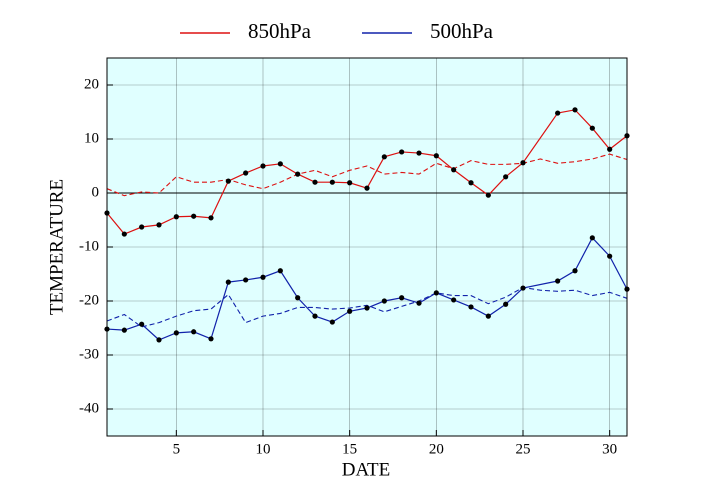 The height and width of the screenshot is (496, 702). What do you see at coordinates (263, 449) in the screenshot?
I see `x-tick-label: 10` at bounding box center [263, 449].